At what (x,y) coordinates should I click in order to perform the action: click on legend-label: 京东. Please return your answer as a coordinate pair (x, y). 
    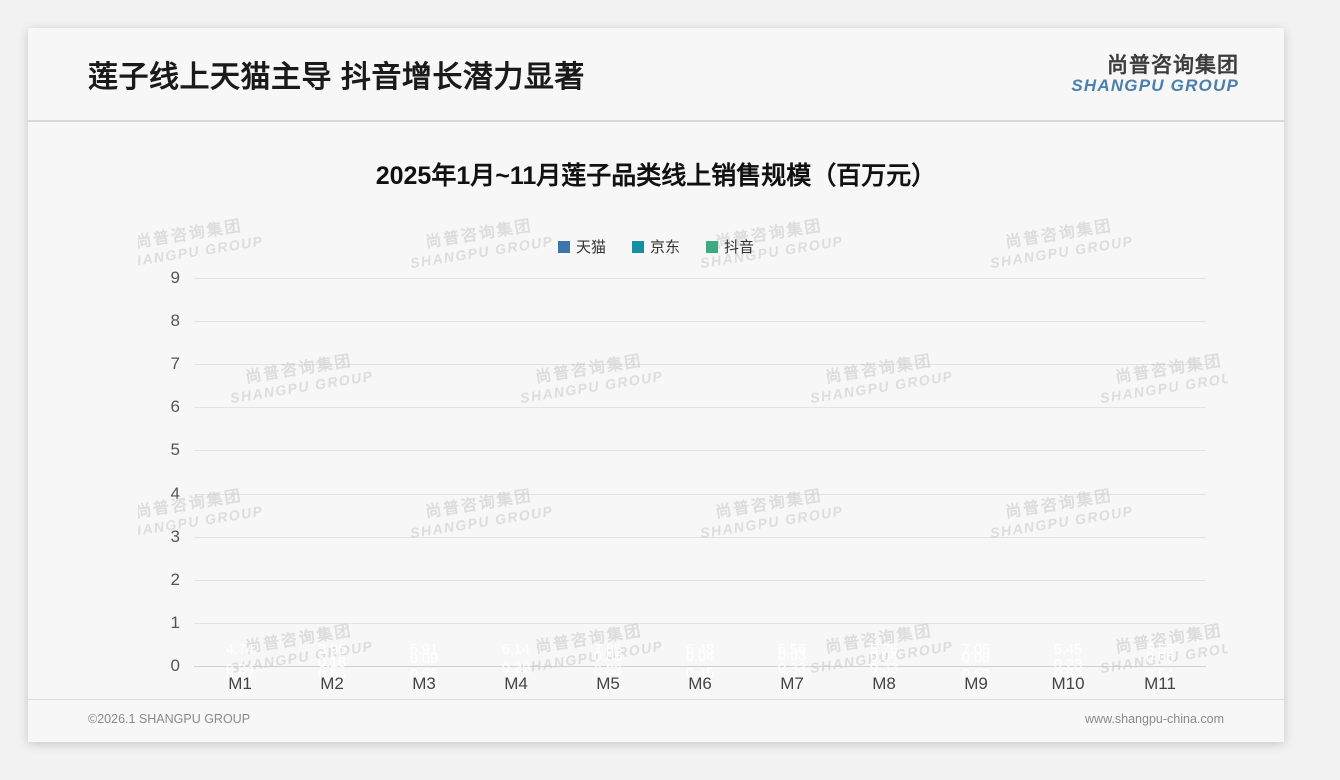
    Looking at the image, I should click on (664, 247).